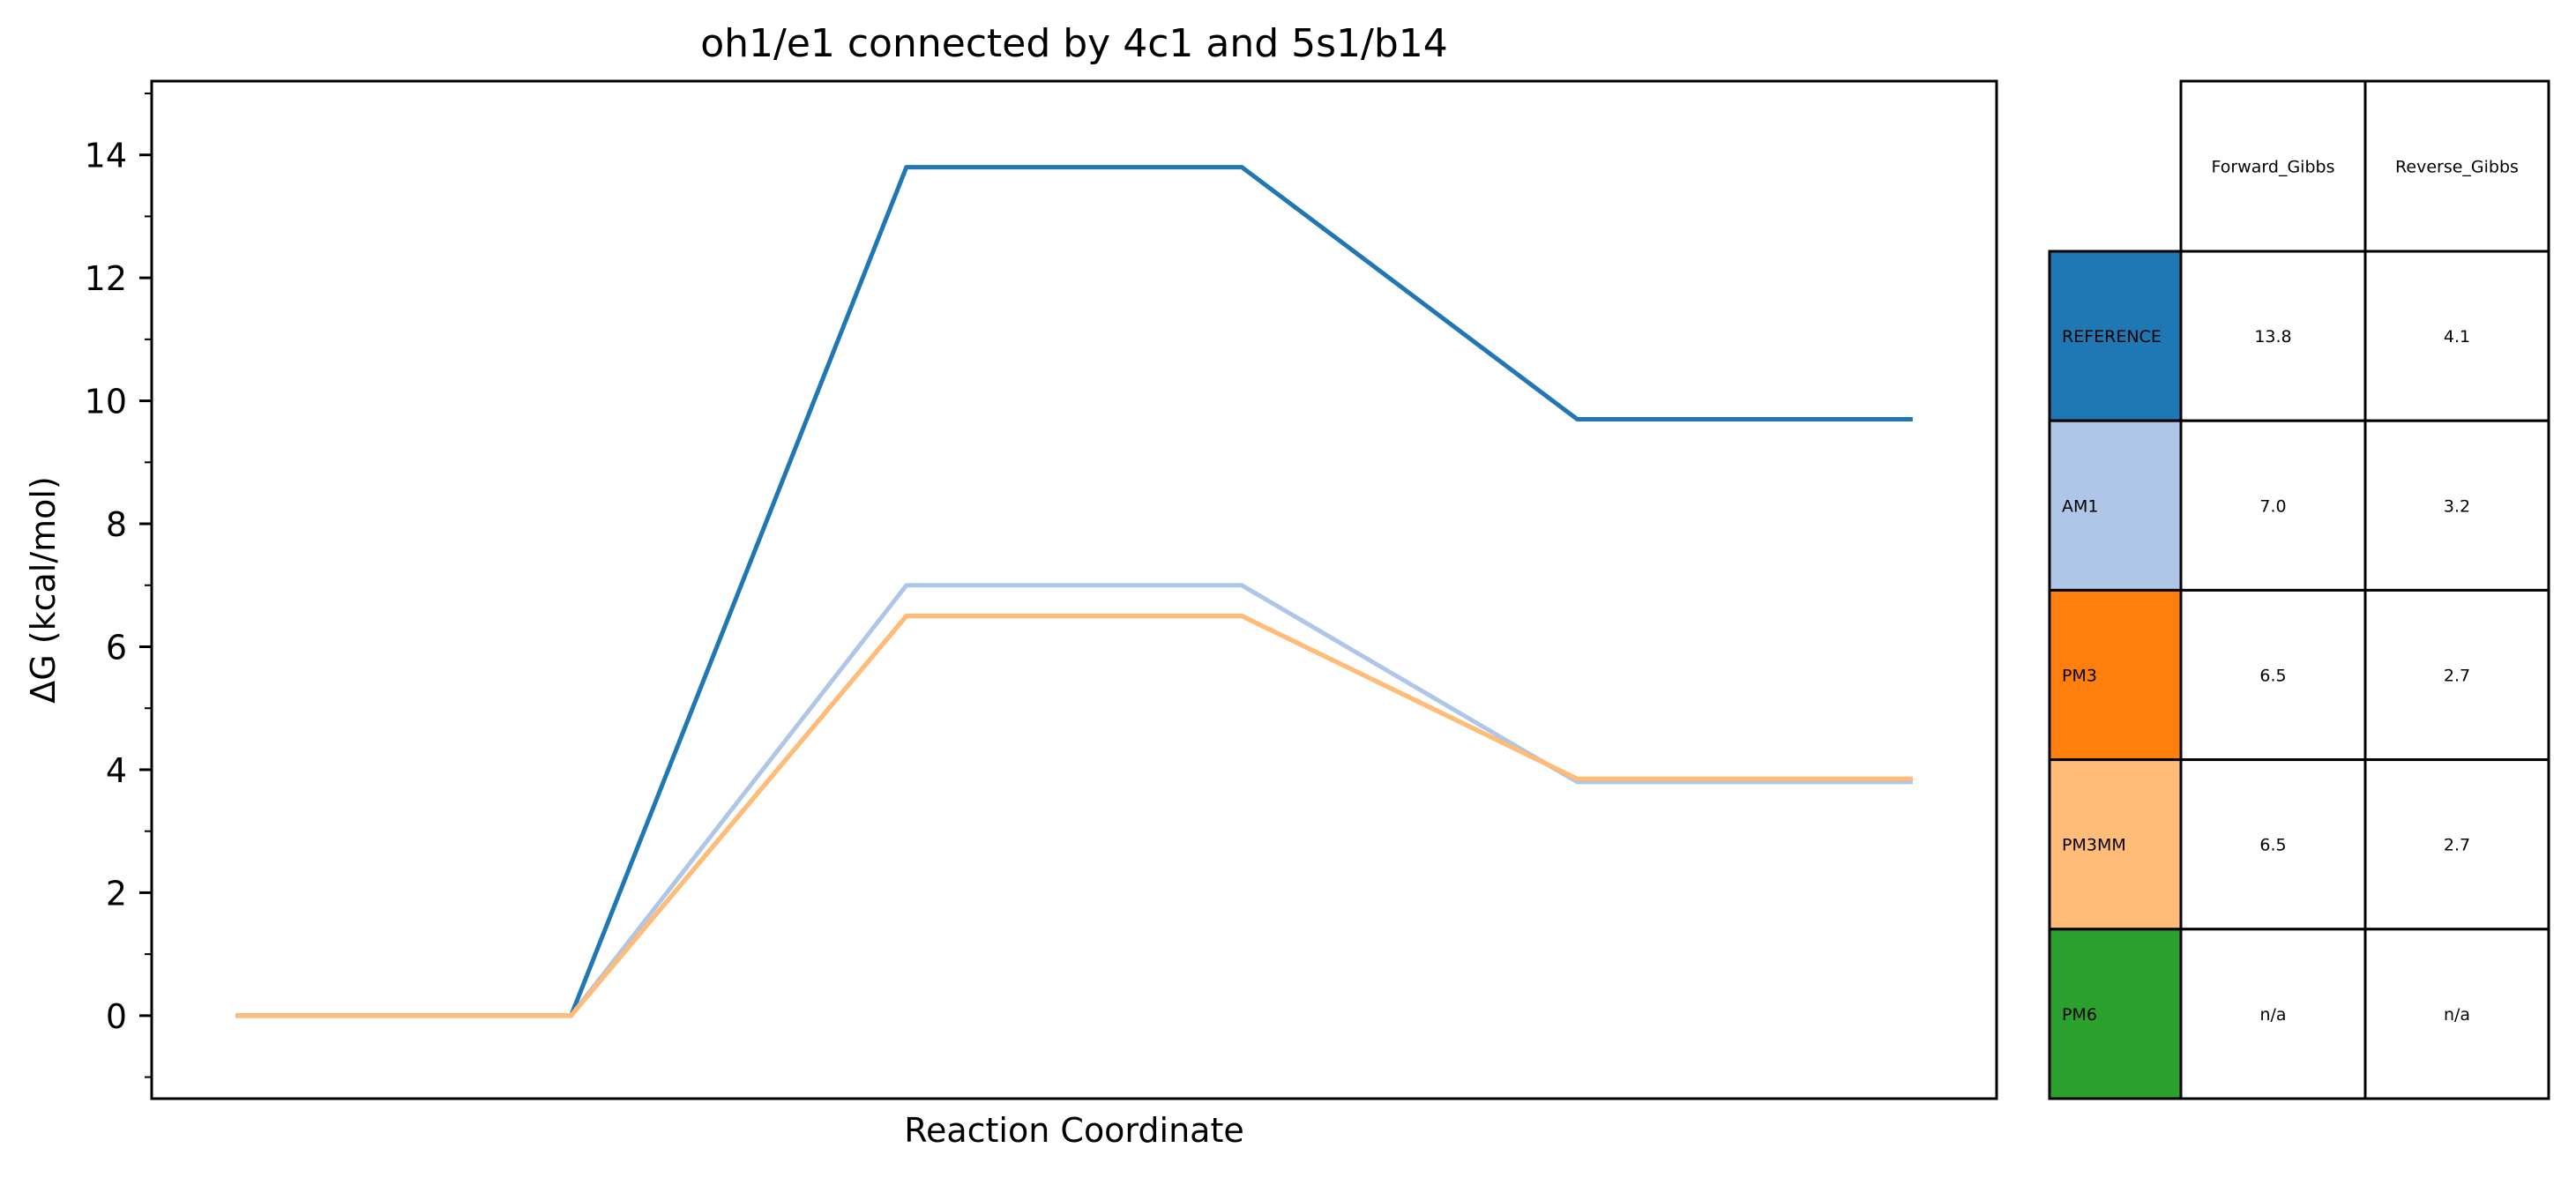 The width and height of the screenshot is (2576, 1178). What do you see at coordinates (2094, 846) in the screenshot?
I see `table-row-label: PM3MM` at bounding box center [2094, 846].